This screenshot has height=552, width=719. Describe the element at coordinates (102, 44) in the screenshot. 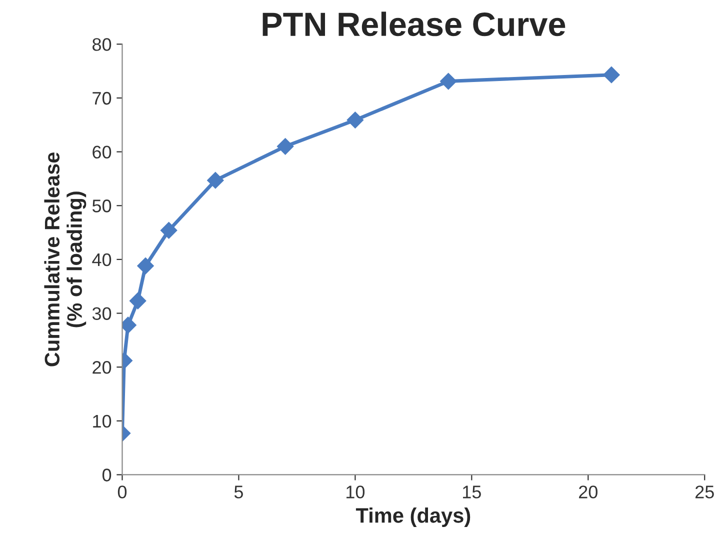

I see `y-tick-label: 80` at that location.